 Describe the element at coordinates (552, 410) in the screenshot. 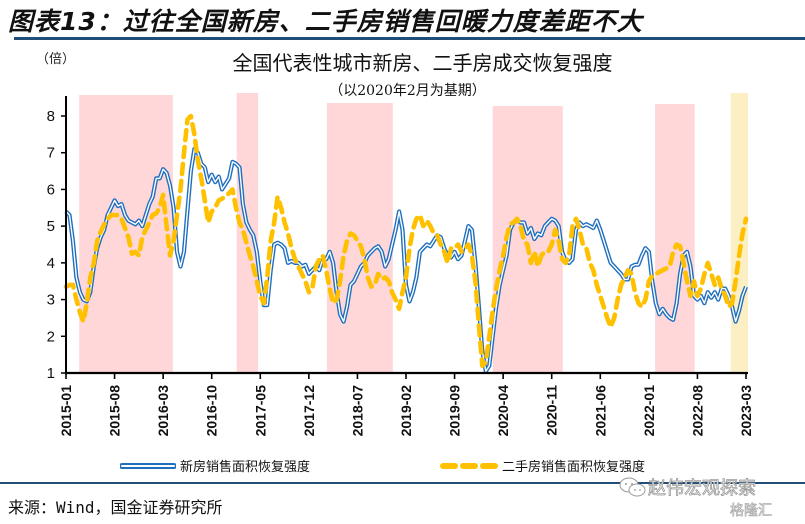

I see `x-tick-label: 2020-11` at that location.